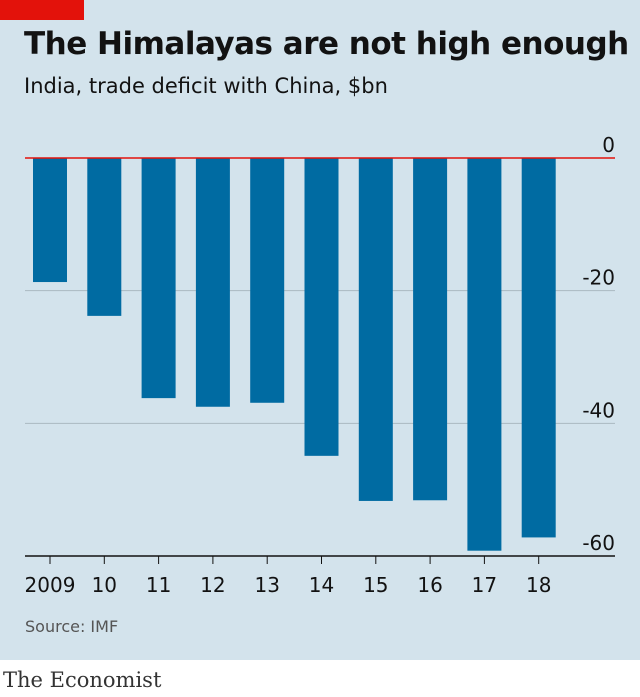 The image size is (640, 697). What do you see at coordinates (375, 585) in the screenshot?
I see `x-tick-label: 15` at bounding box center [375, 585].